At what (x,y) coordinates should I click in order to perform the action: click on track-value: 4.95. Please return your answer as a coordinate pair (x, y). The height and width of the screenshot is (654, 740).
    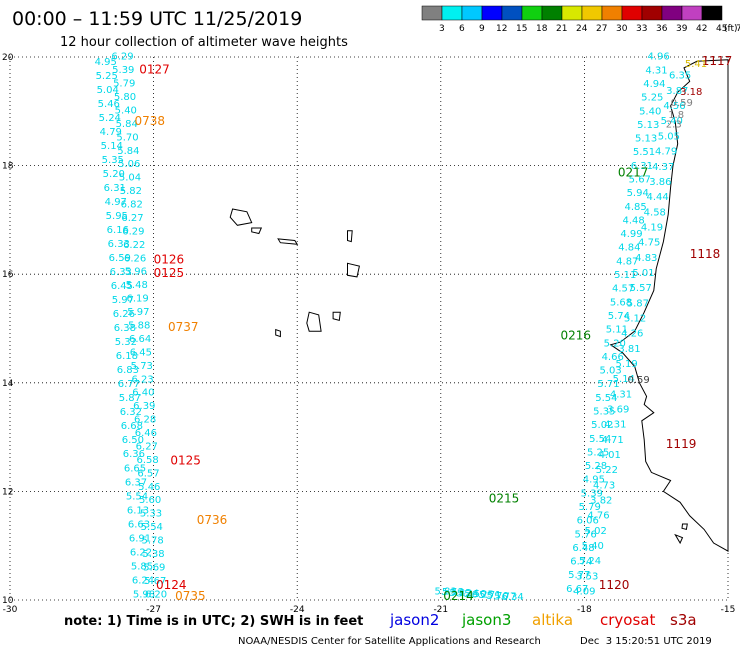
    Looking at the image, I should click on (594, 480).